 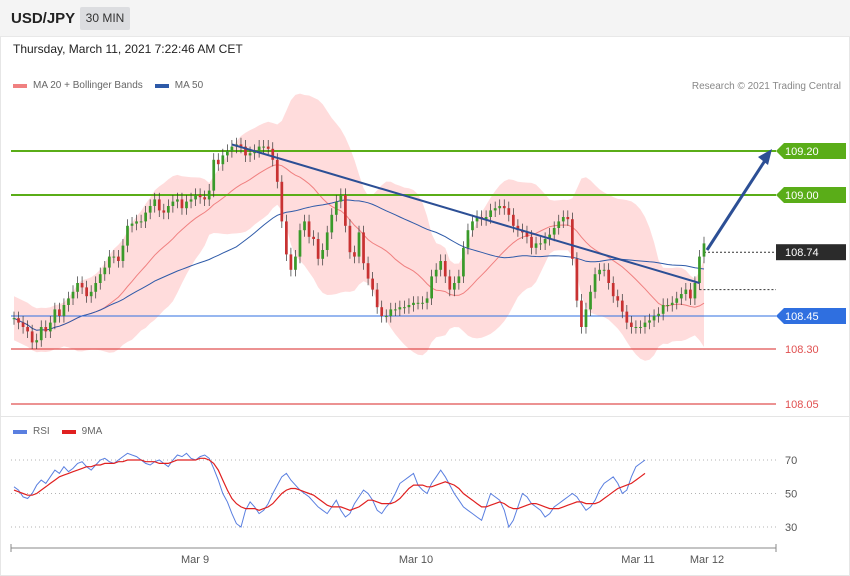 I want to click on ma20-swatch-icon, so click(x=20, y=85).